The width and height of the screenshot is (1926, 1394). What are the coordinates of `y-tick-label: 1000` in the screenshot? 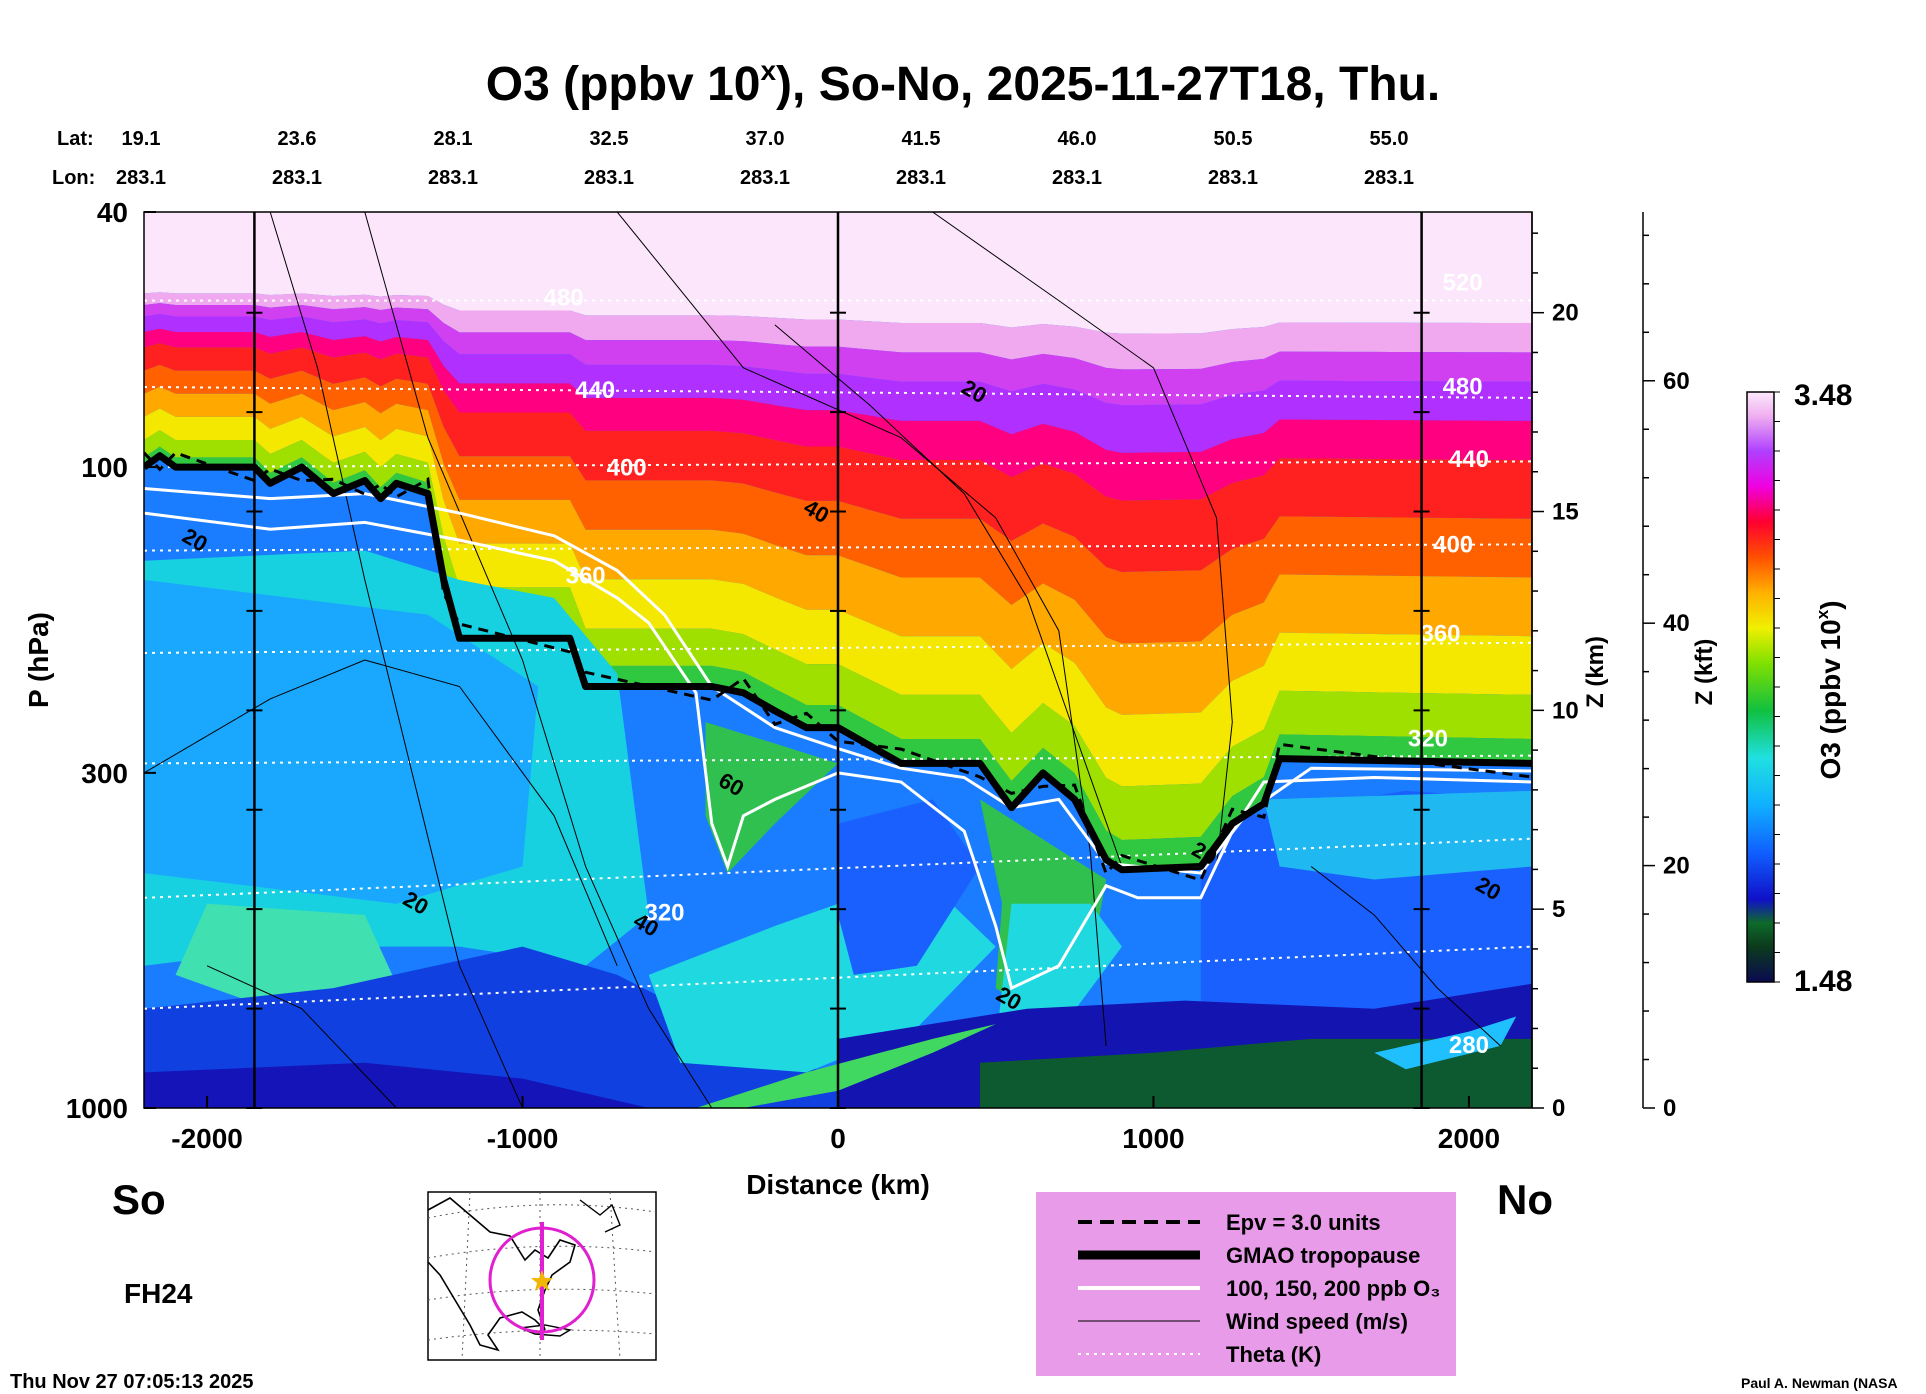 It's located at (97, 1108).